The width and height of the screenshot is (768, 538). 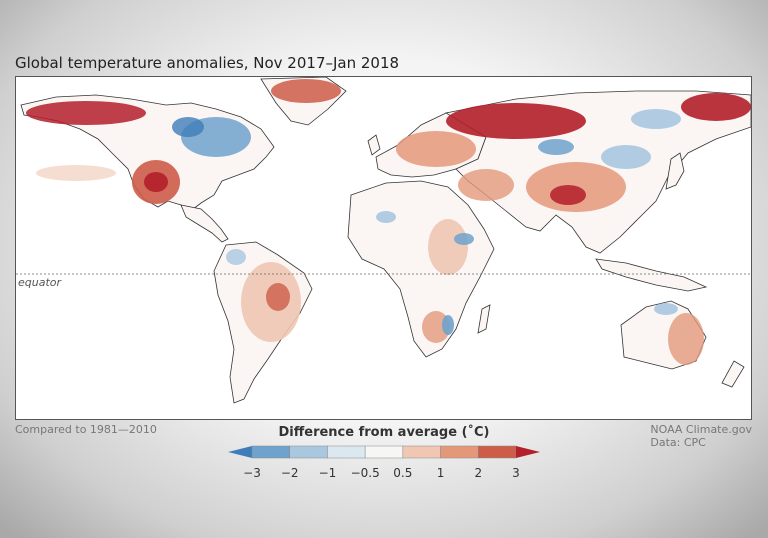 What do you see at coordinates (204, 223) in the screenshot?
I see `central-america` at bounding box center [204, 223].